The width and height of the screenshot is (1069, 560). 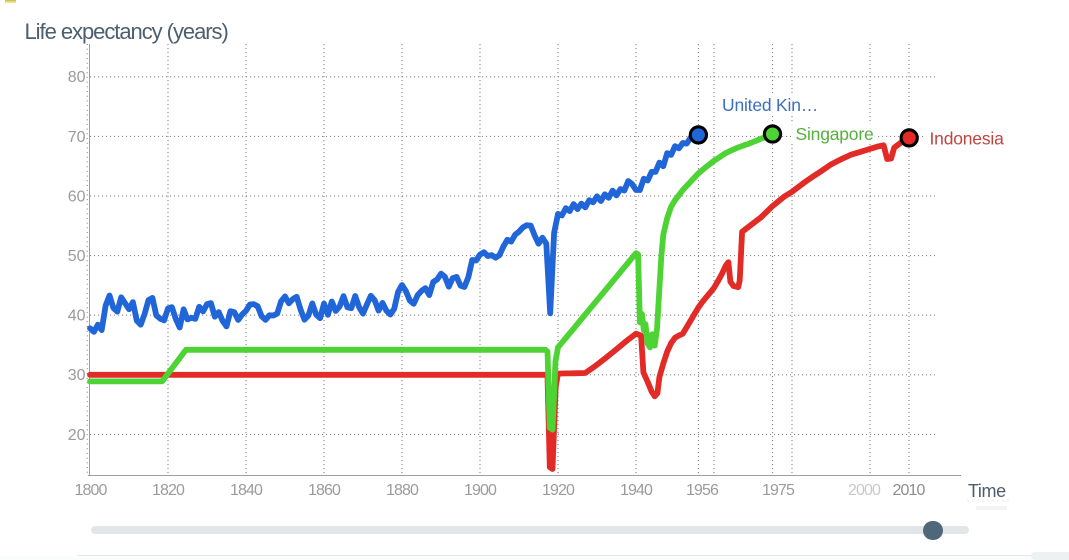 What do you see at coordinates (558, 490) in the screenshot?
I see `svg-text: 1920` at bounding box center [558, 490].